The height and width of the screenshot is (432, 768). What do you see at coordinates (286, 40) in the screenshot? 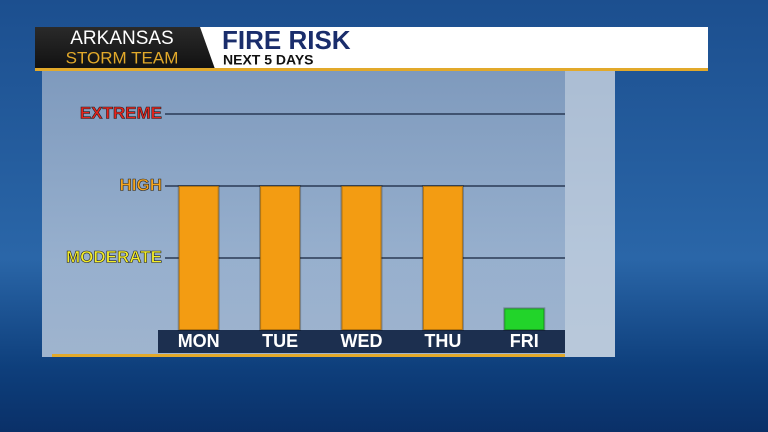
I see `chart-title: FIRE RISK` at bounding box center [286, 40].